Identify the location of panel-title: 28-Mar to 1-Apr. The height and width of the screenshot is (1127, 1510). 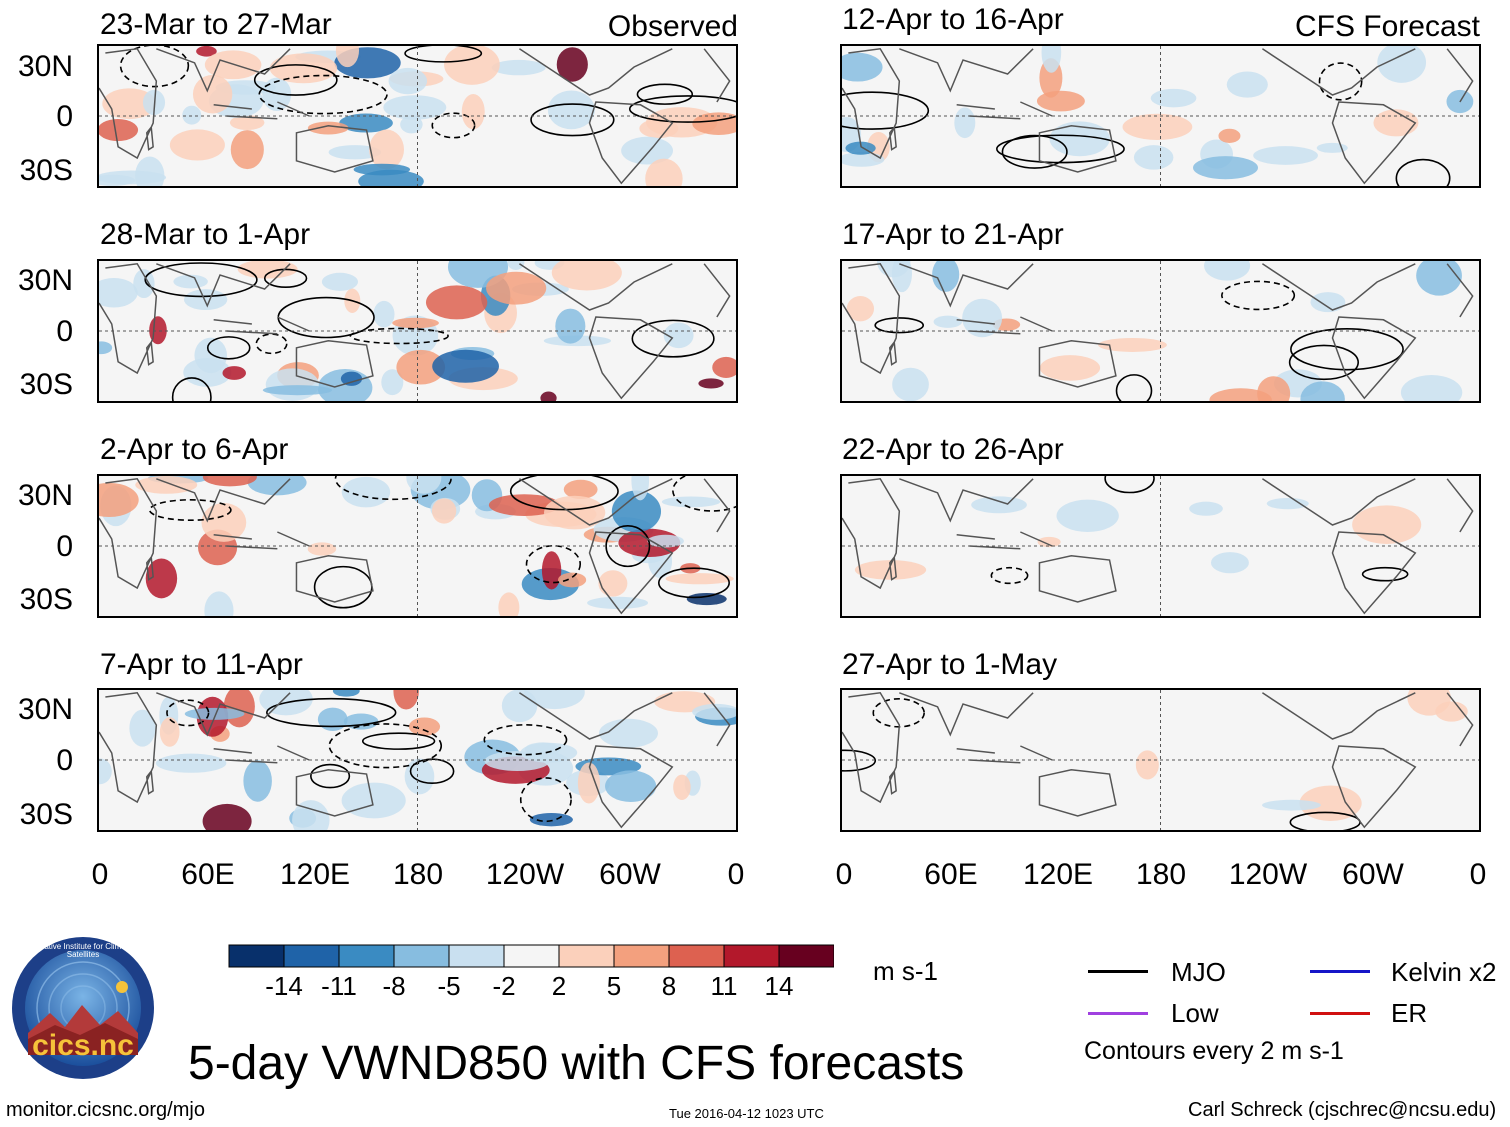
(205, 234).